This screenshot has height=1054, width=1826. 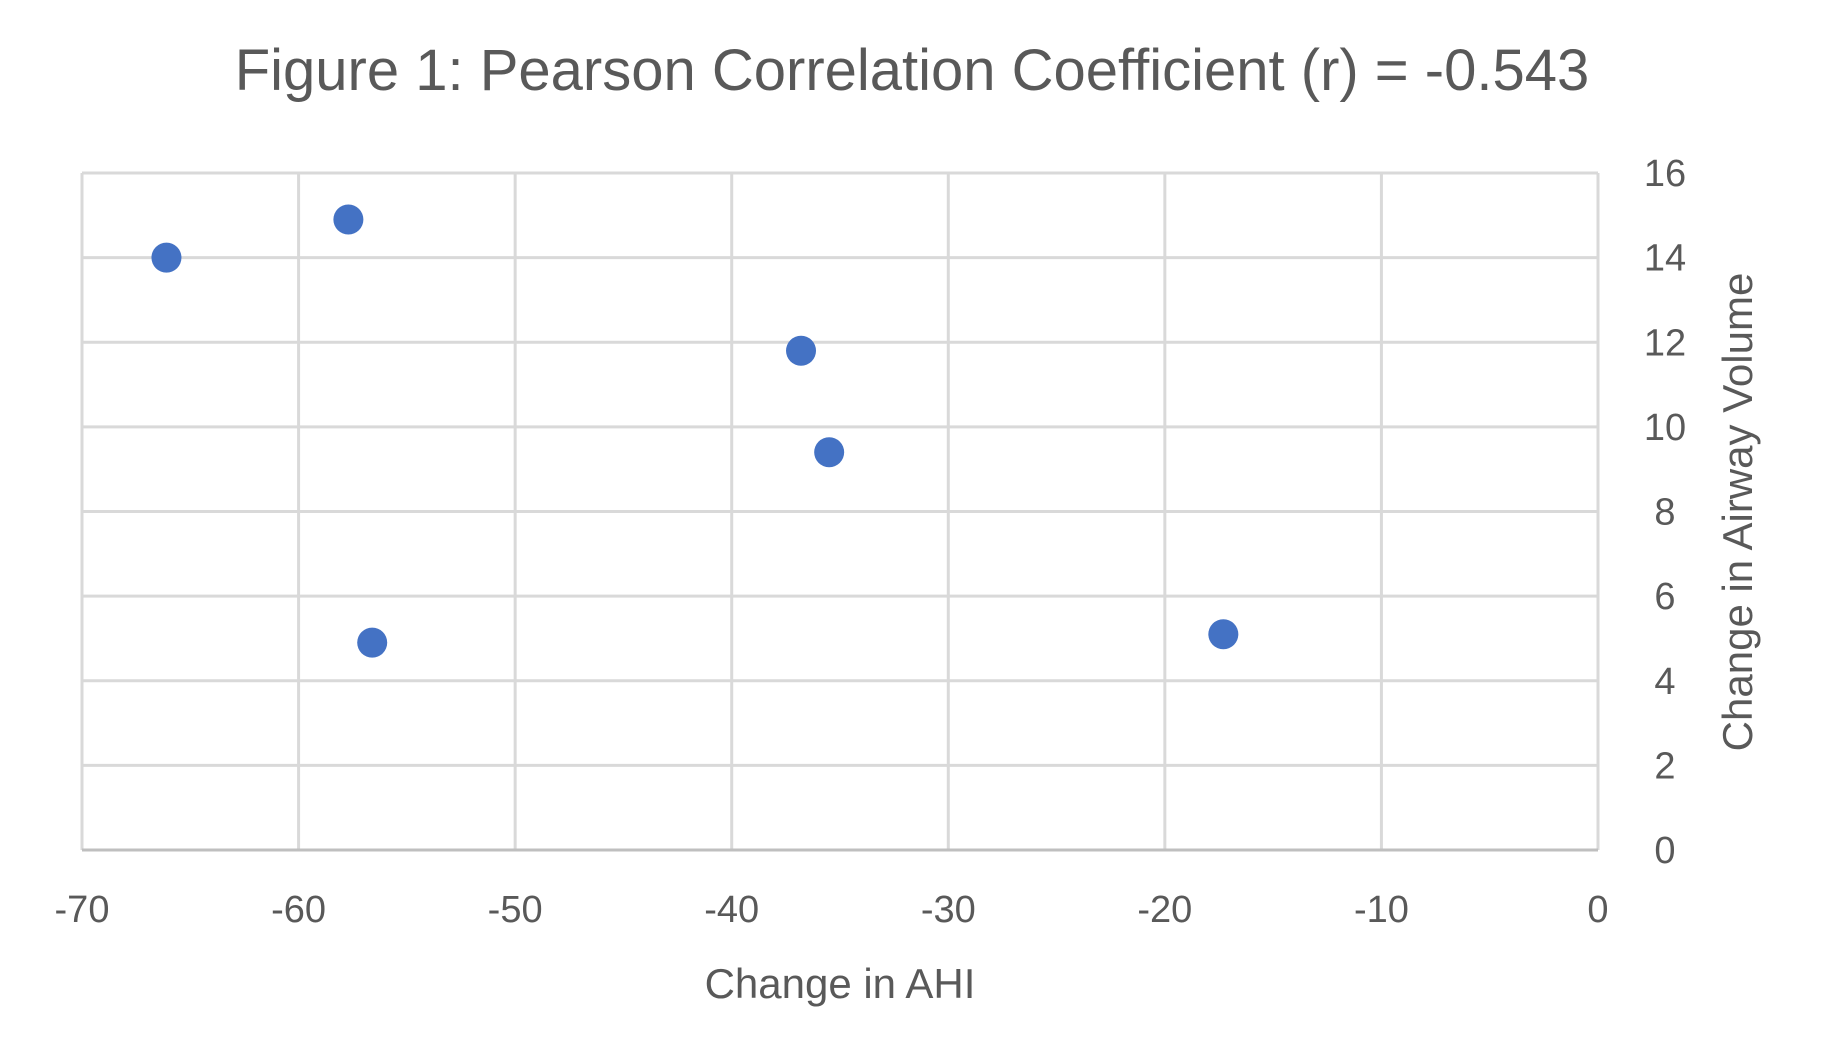 I want to click on y-tick-label: 2, so click(x=1664, y=766).